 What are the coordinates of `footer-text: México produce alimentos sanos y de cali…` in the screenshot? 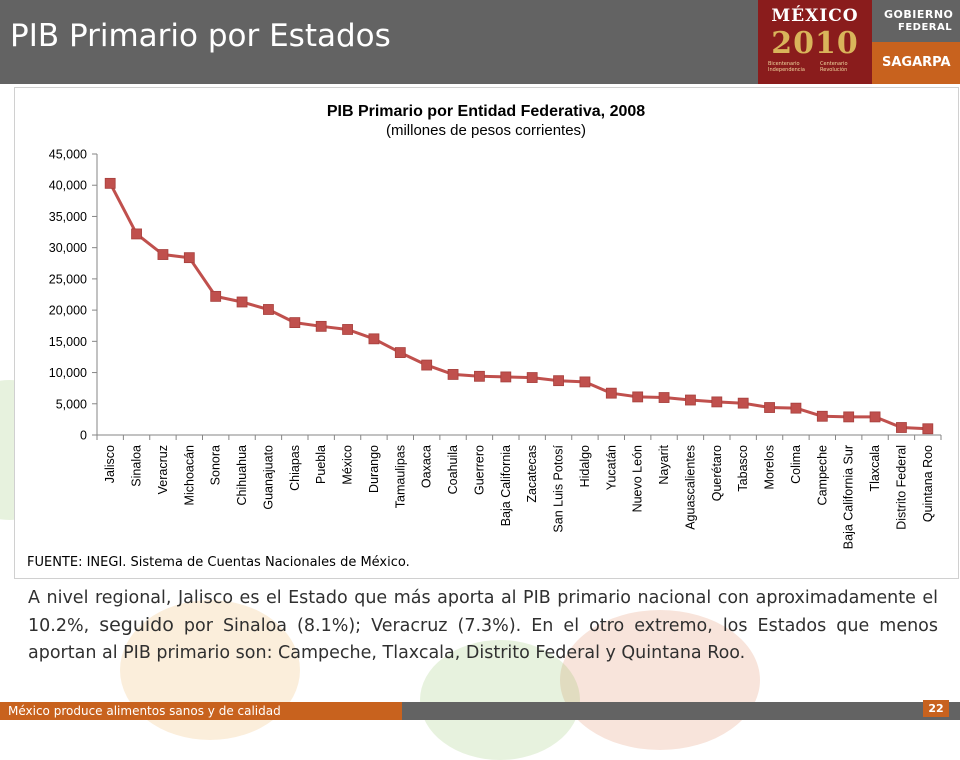 It's located at (144, 711).